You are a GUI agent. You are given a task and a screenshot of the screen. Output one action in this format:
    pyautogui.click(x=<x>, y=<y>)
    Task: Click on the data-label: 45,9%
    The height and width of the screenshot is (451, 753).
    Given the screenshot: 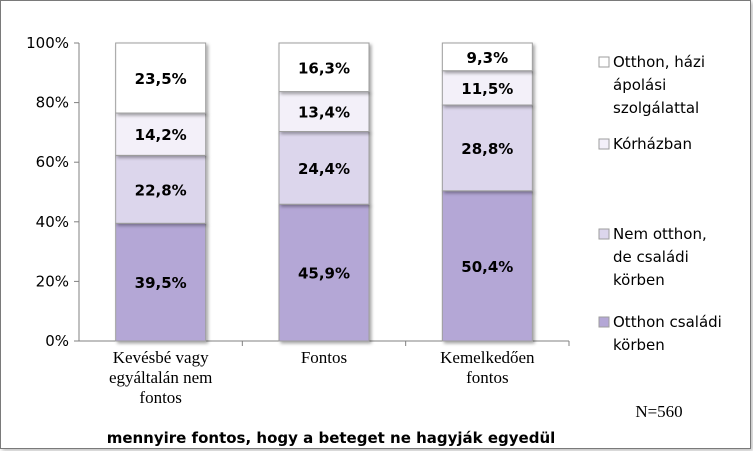 What is the action you would take?
    pyautogui.click(x=324, y=274)
    